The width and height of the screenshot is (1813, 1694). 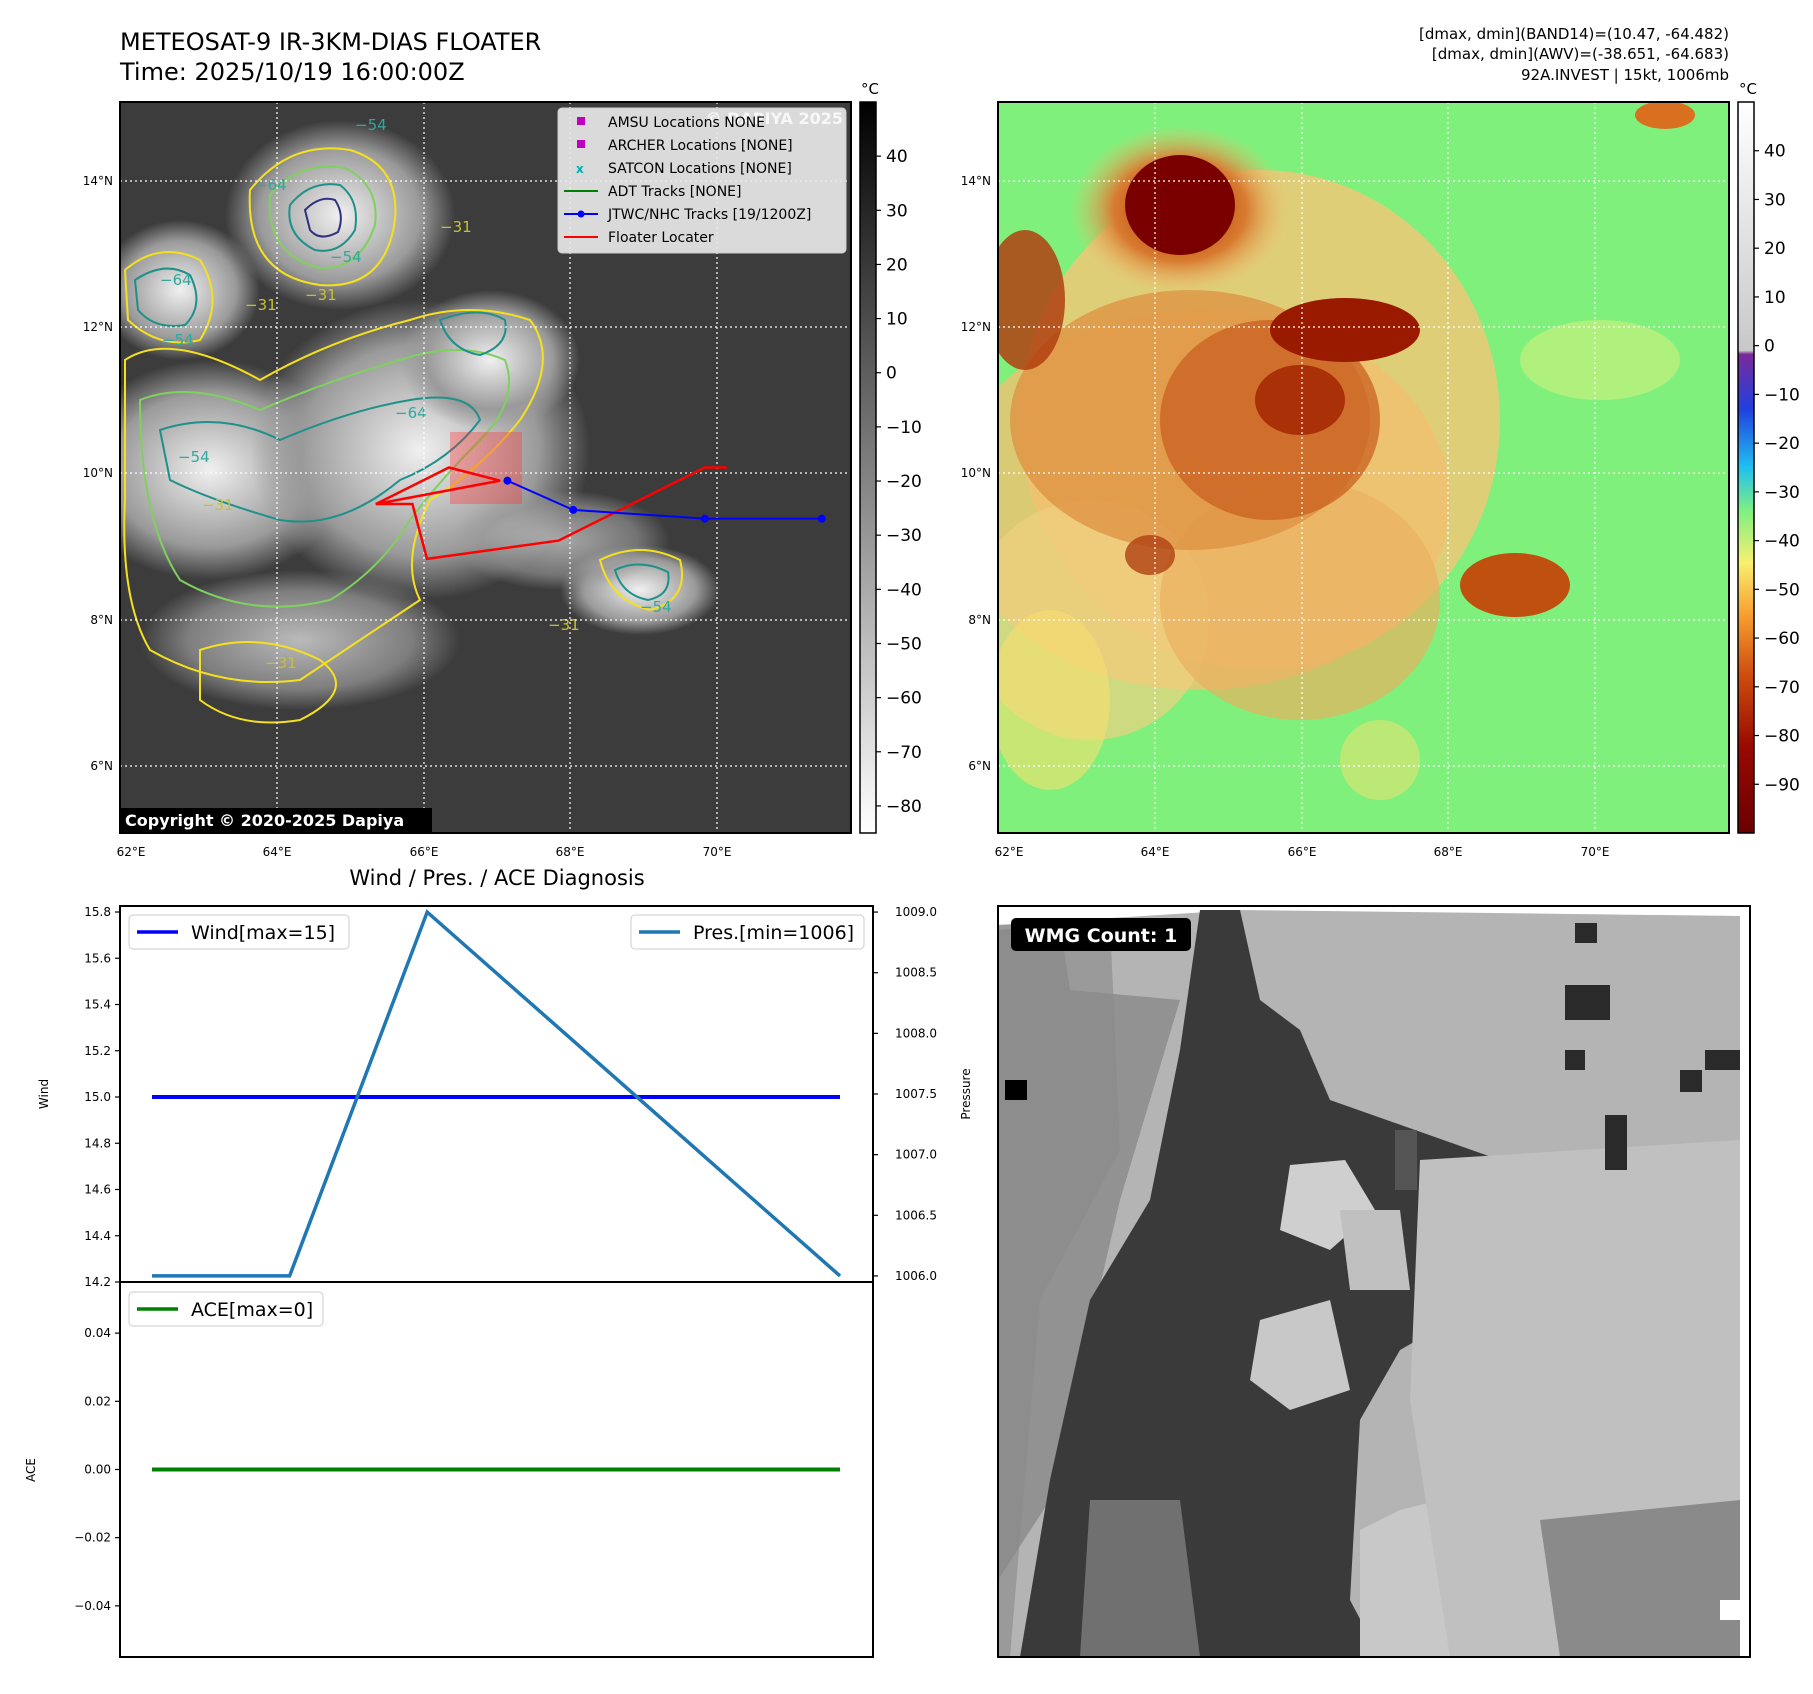 I want to click on pres-axis-tick-label: 1007.0, so click(x=916, y=1155).